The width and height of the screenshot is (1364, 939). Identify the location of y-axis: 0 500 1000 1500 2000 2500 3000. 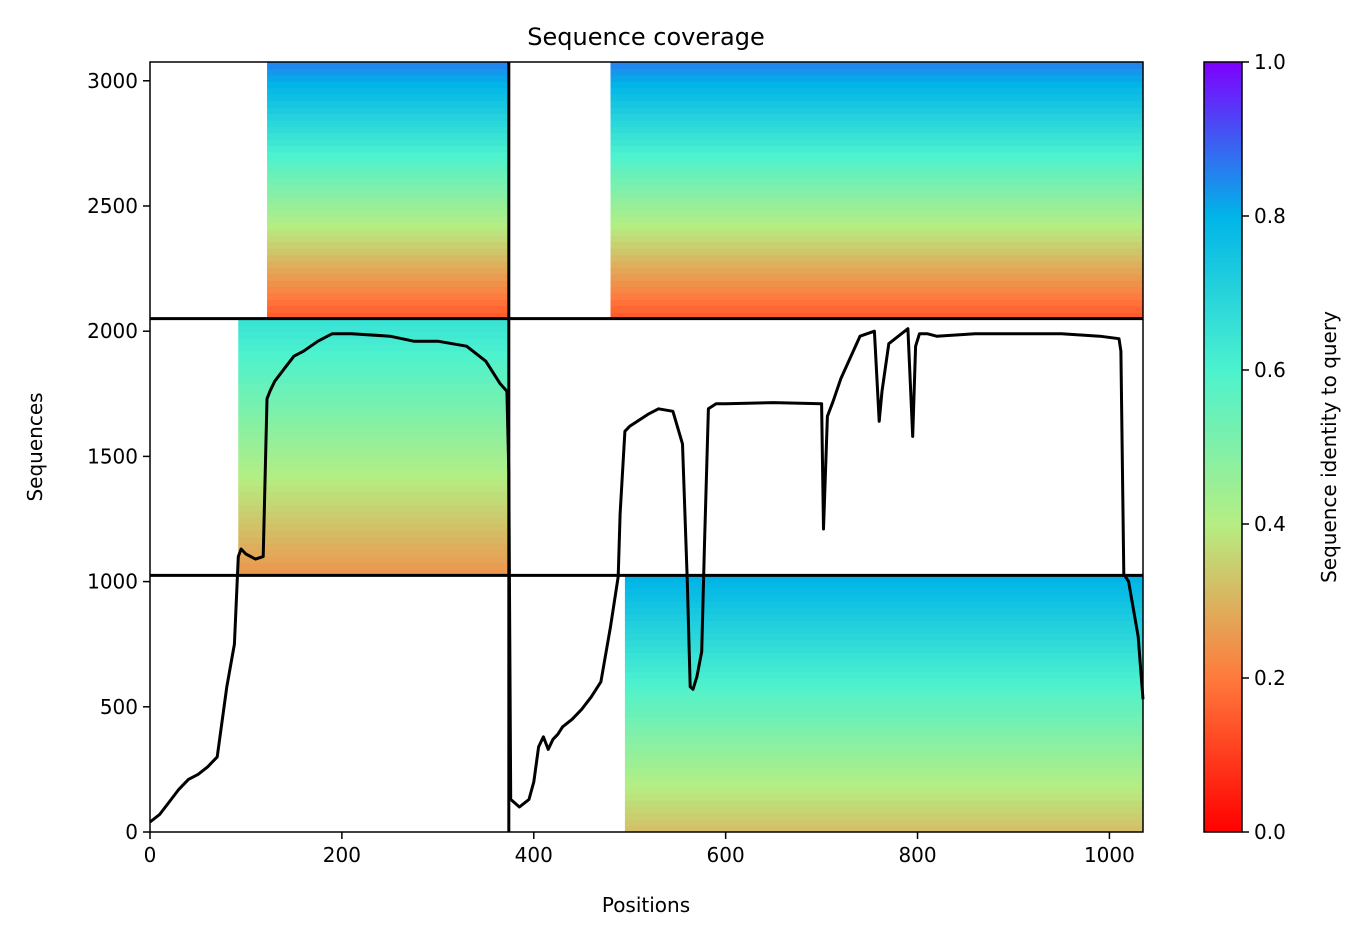
(118, 456).